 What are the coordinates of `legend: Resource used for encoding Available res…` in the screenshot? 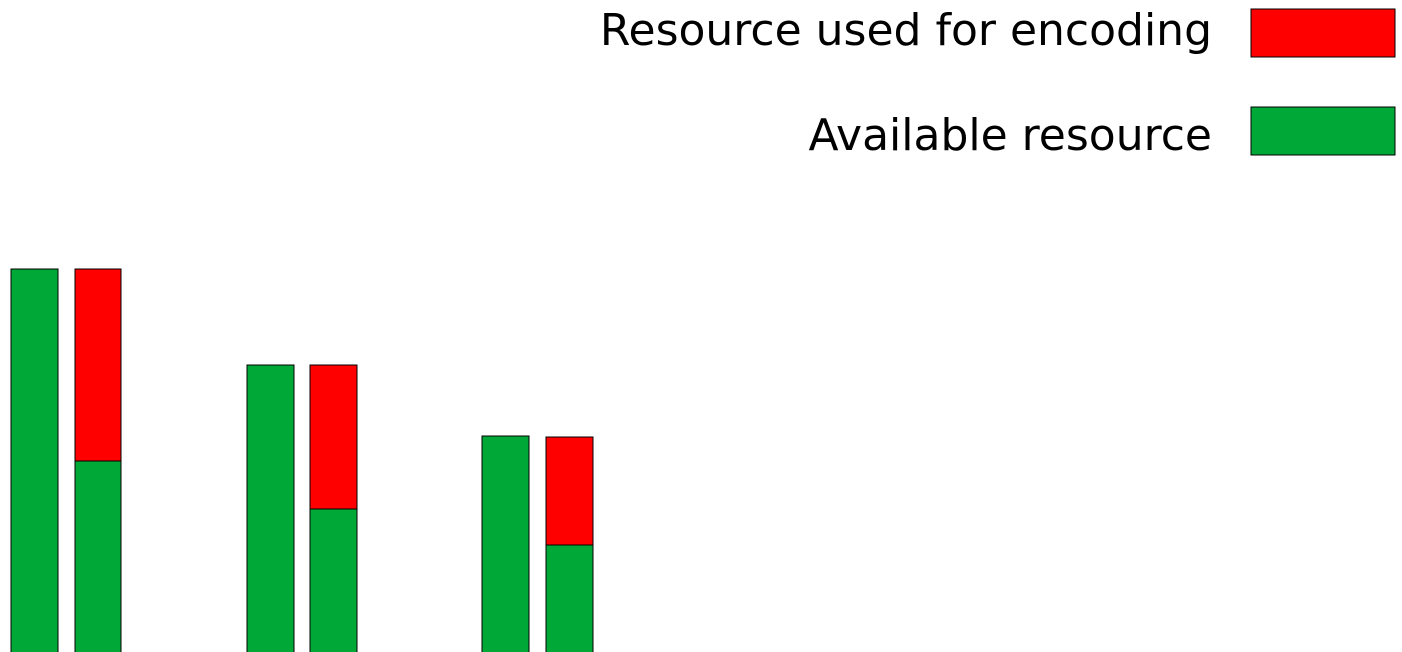 It's located at (998, 83).